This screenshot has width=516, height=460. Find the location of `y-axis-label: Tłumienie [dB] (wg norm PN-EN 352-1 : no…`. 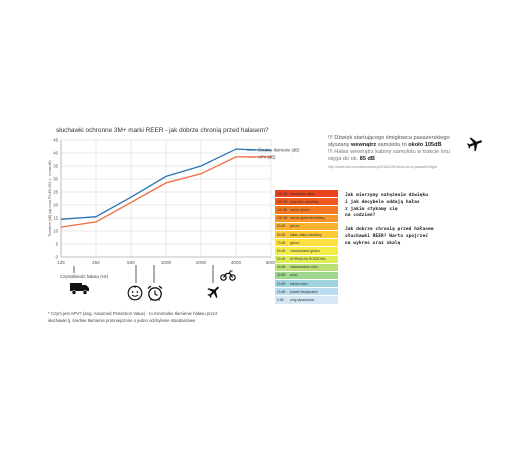

y-axis-label: Tłumienie [dB] (wg norm PN-EN 352-1 : no… is located at coordinates (50, 198).